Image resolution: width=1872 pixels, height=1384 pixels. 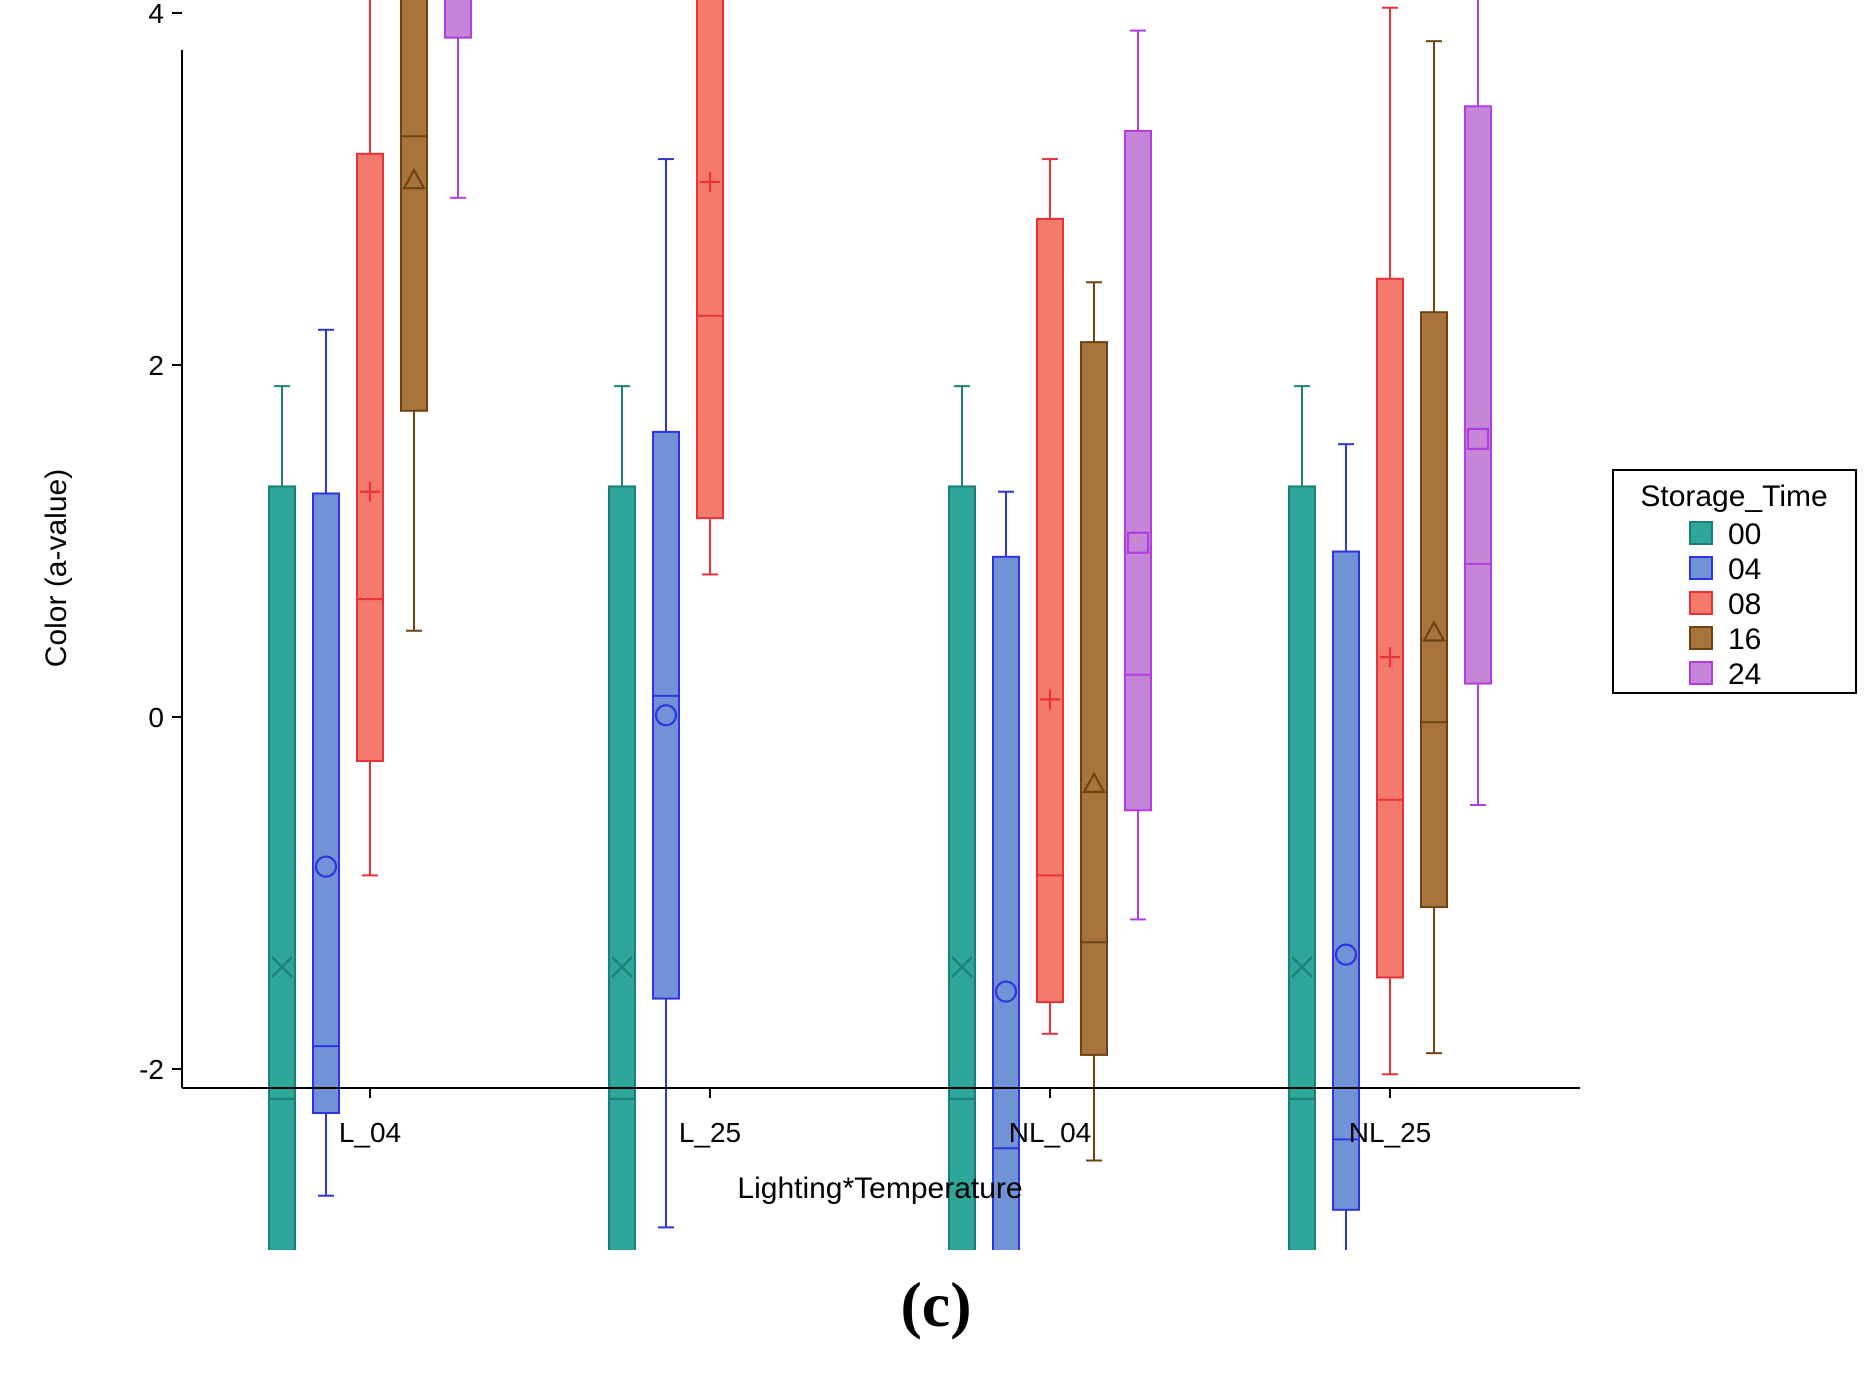 What do you see at coordinates (156, 365) in the screenshot?
I see `y-tick-label: 2` at bounding box center [156, 365].